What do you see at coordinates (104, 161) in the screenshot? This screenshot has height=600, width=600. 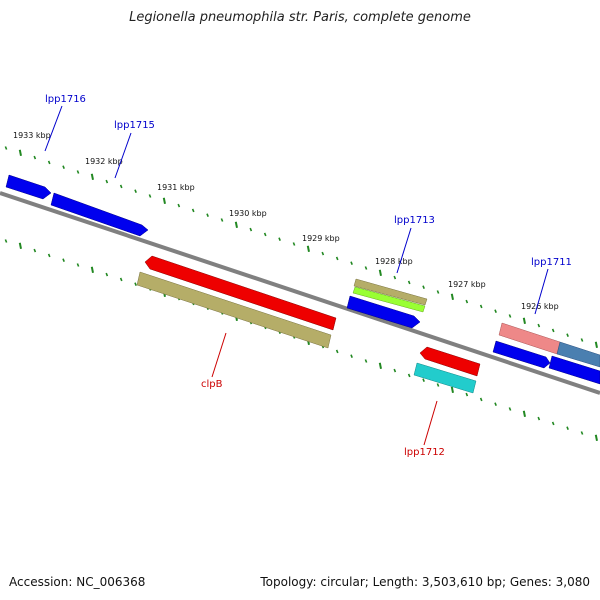 I see `tick-label-1932: 1932 kbp` at bounding box center [104, 161].